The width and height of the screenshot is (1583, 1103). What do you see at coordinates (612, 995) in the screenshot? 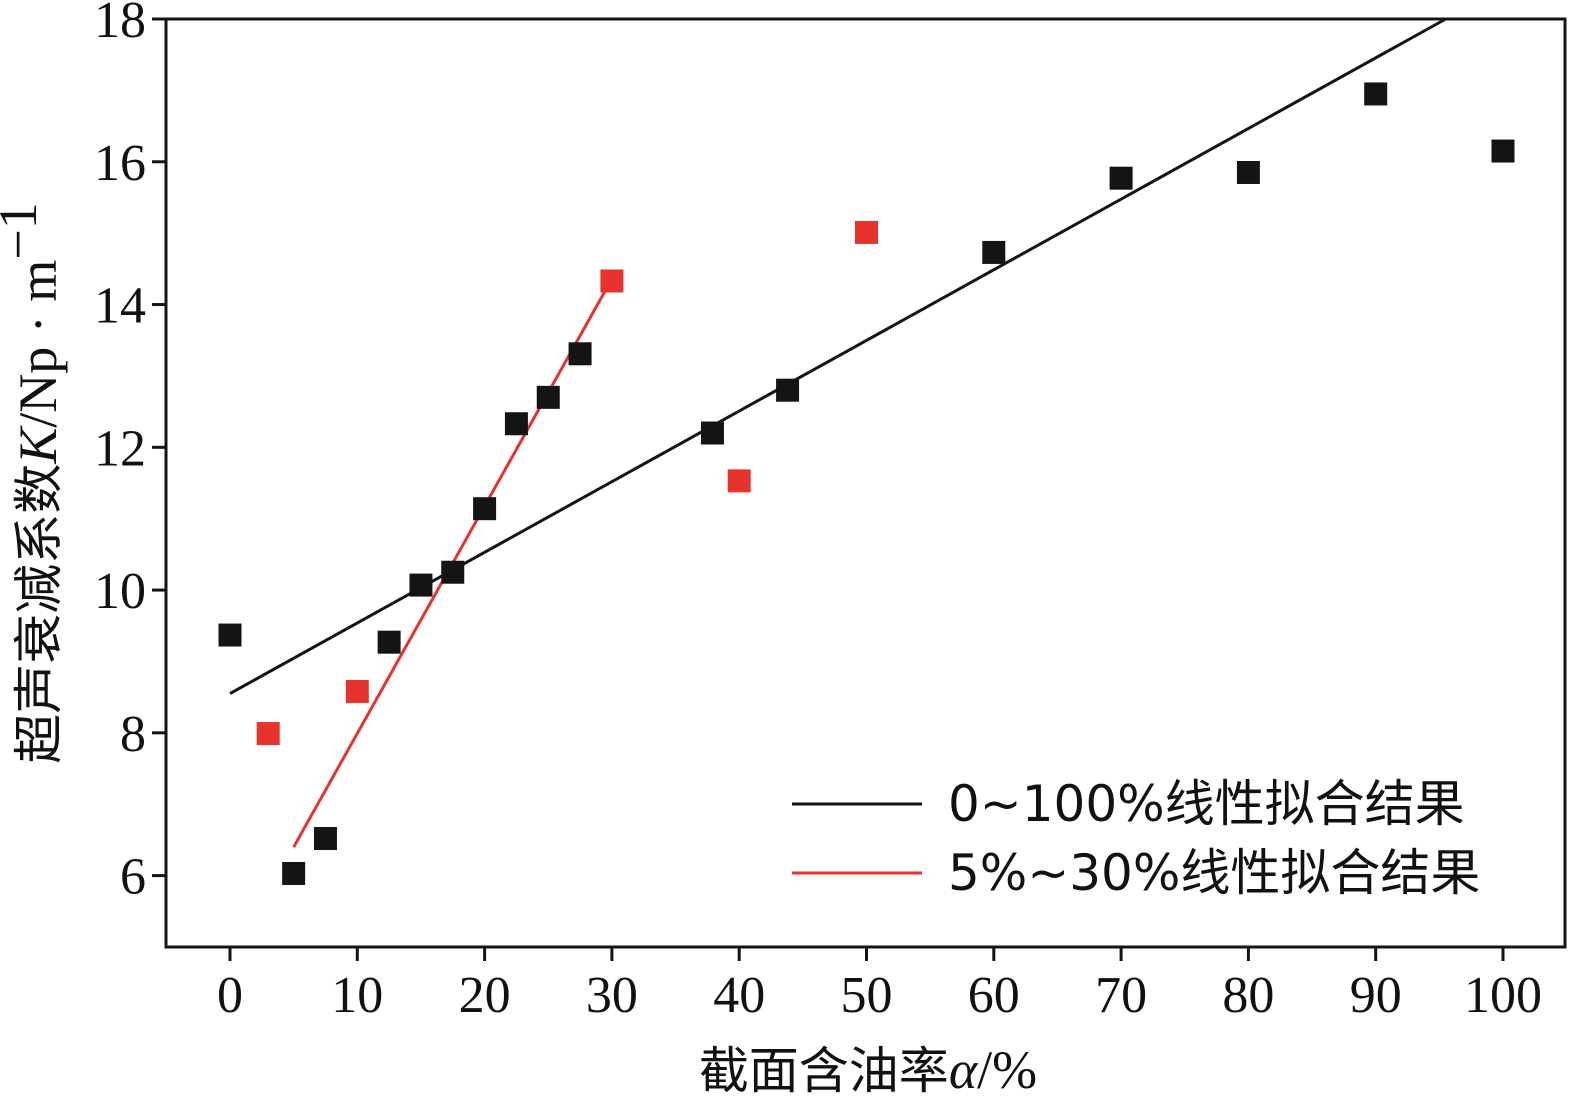
I see `x-tick-label: 30` at bounding box center [612, 995].